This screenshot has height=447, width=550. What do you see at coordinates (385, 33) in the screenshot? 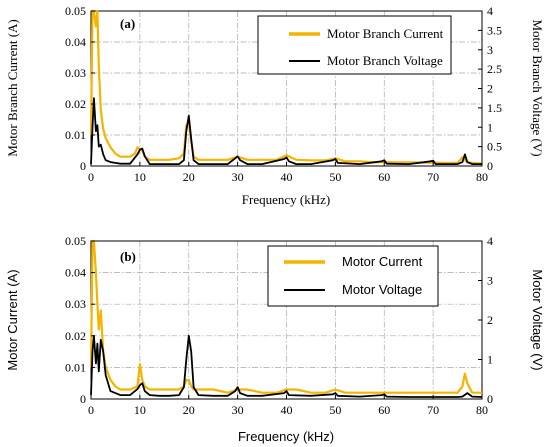
I see `legend-label-current: Motor Branch Current` at bounding box center [385, 33].